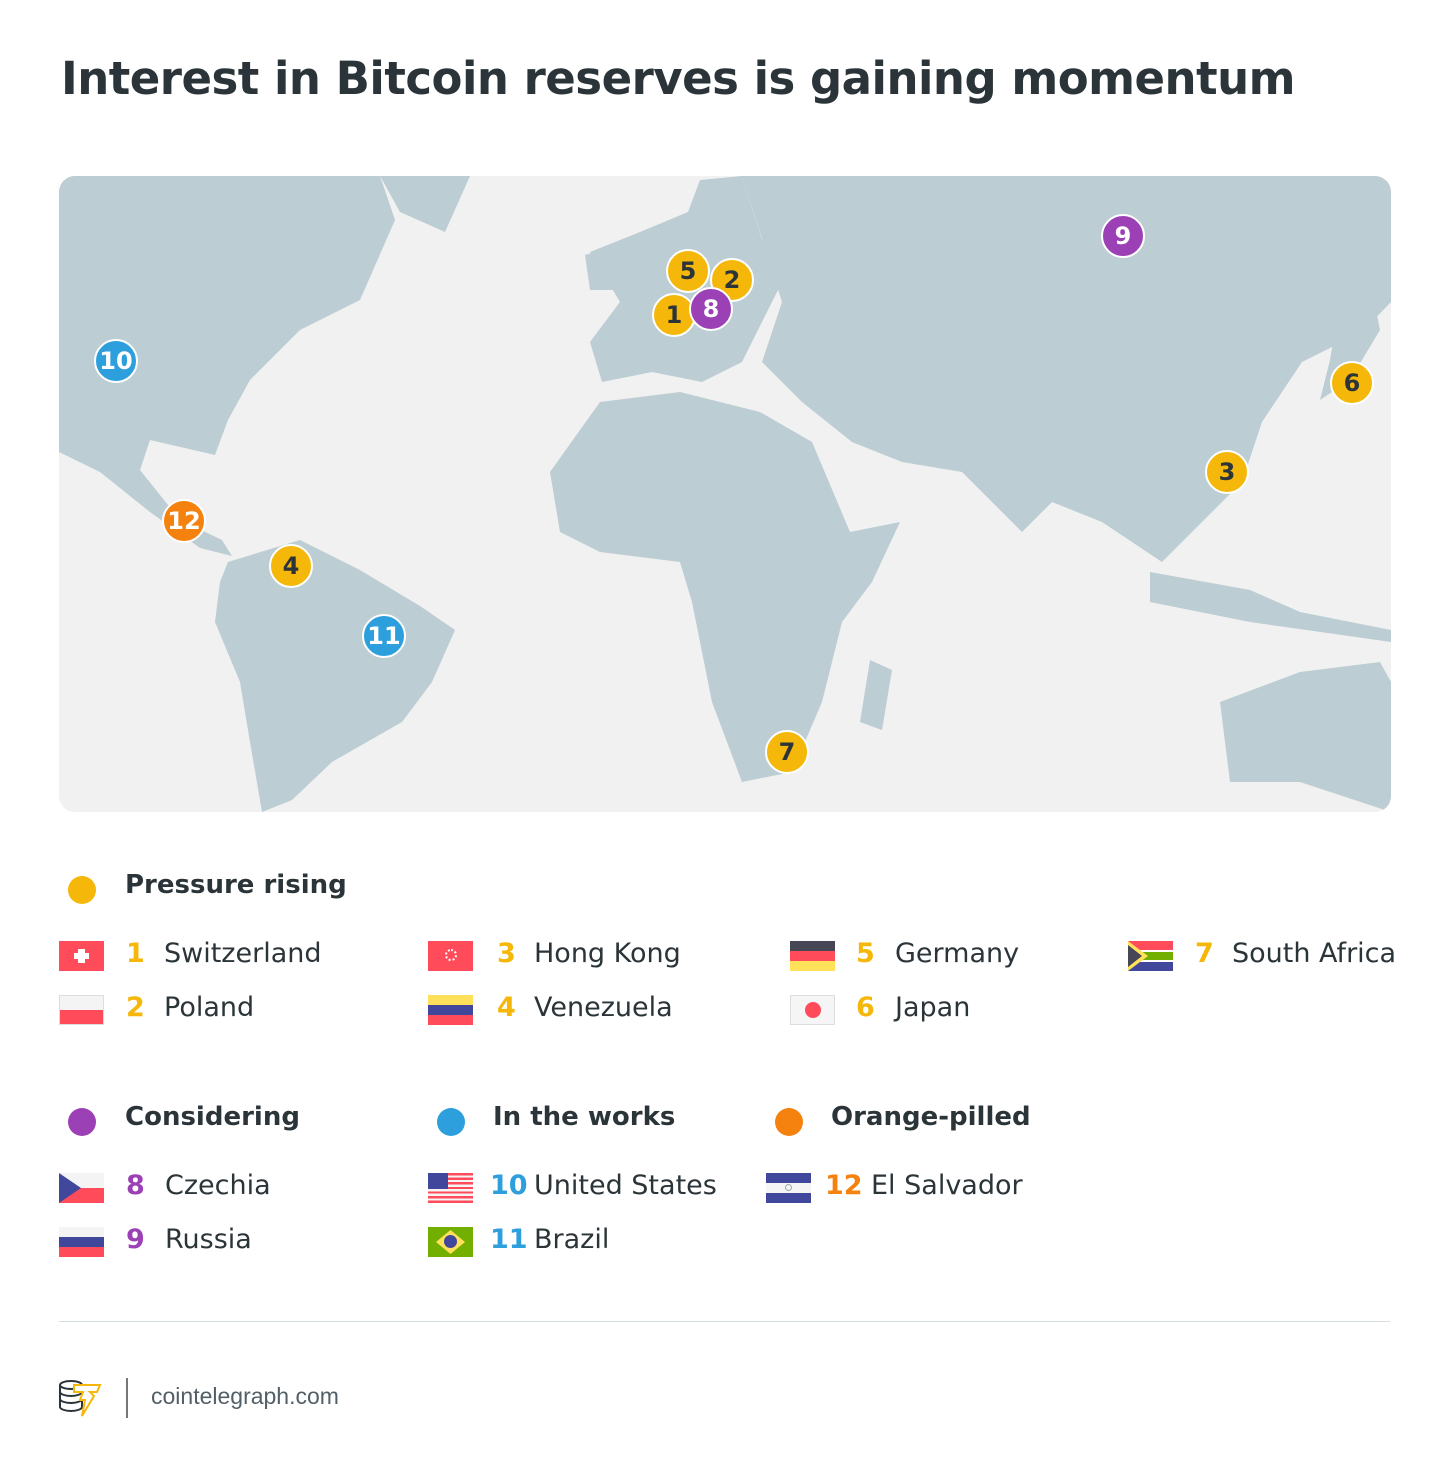 This screenshot has width=1450, height=1478. What do you see at coordinates (865, 953) in the screenshot?
I see `legend-number: 5` at bounding box center [865, 953].